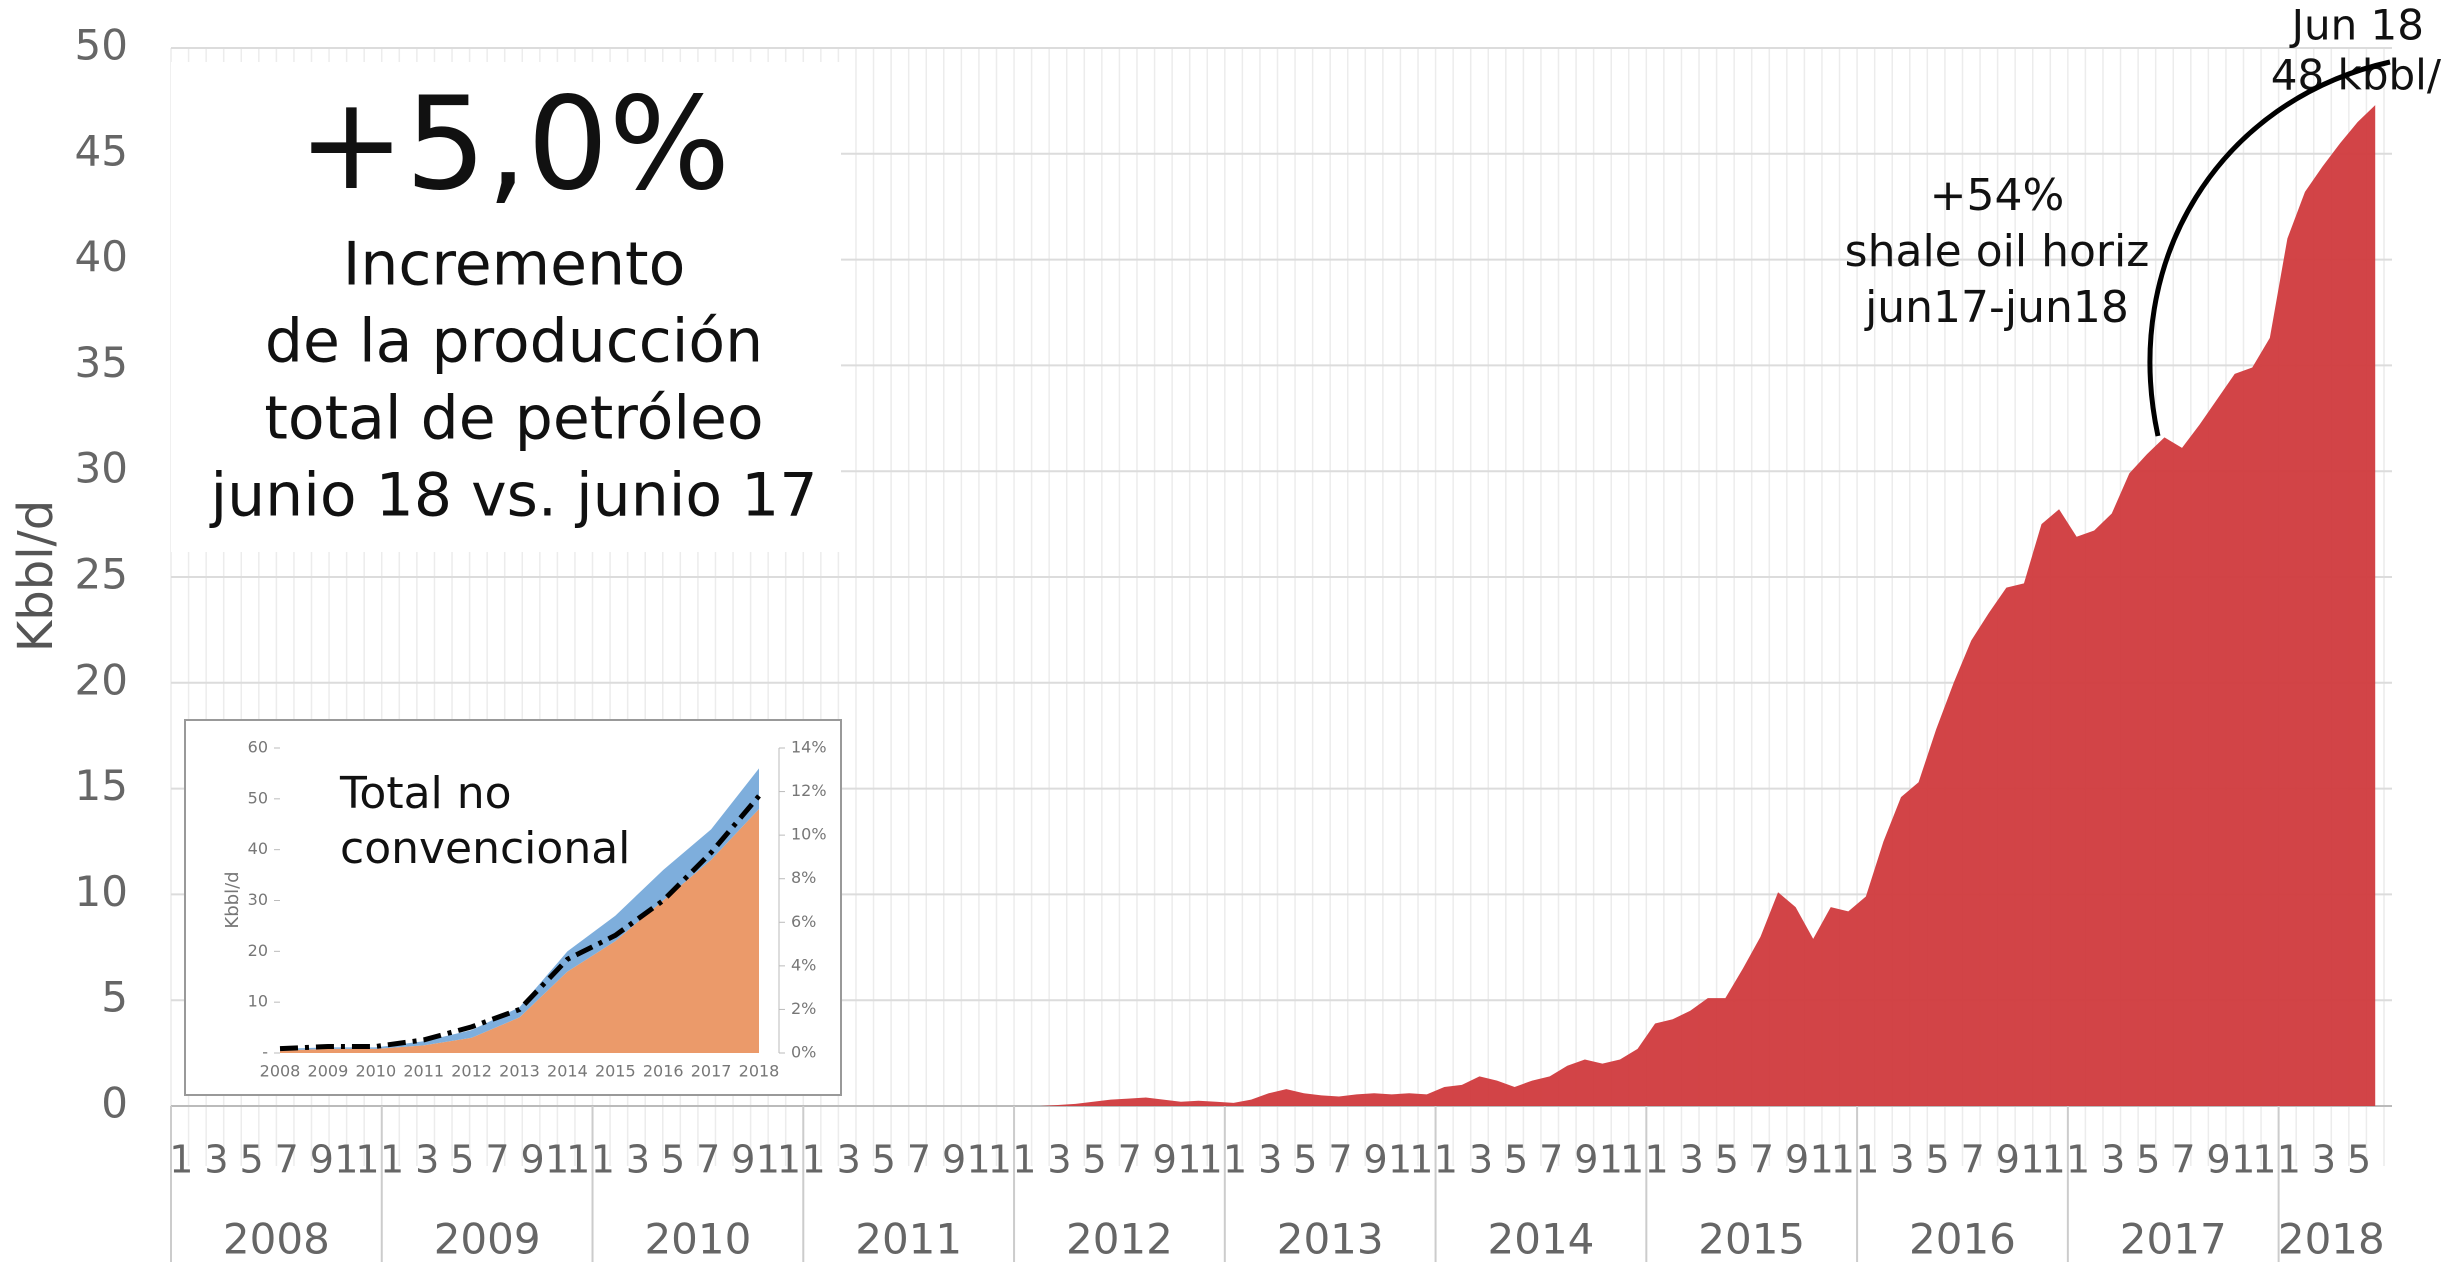  What do you see at coordinates (514, 144) in the screenshot?
I see `headline: +5,0%` at bounding box center [514, 144].